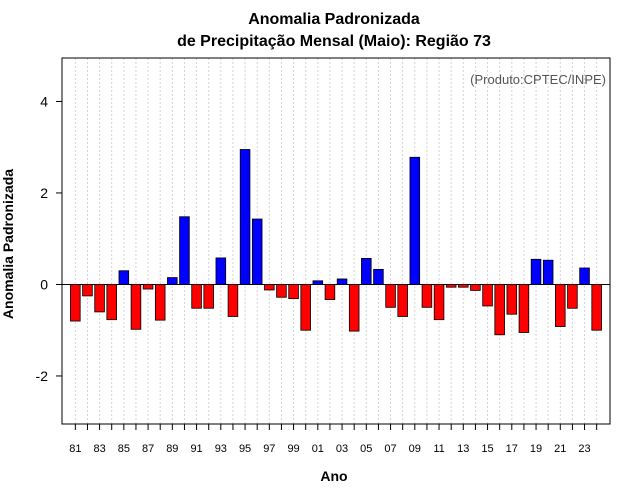  What do you see at coordinates (44, 101) in the screenshot?
I see `y-tick-label: 4` at bounding box center [44, 101].